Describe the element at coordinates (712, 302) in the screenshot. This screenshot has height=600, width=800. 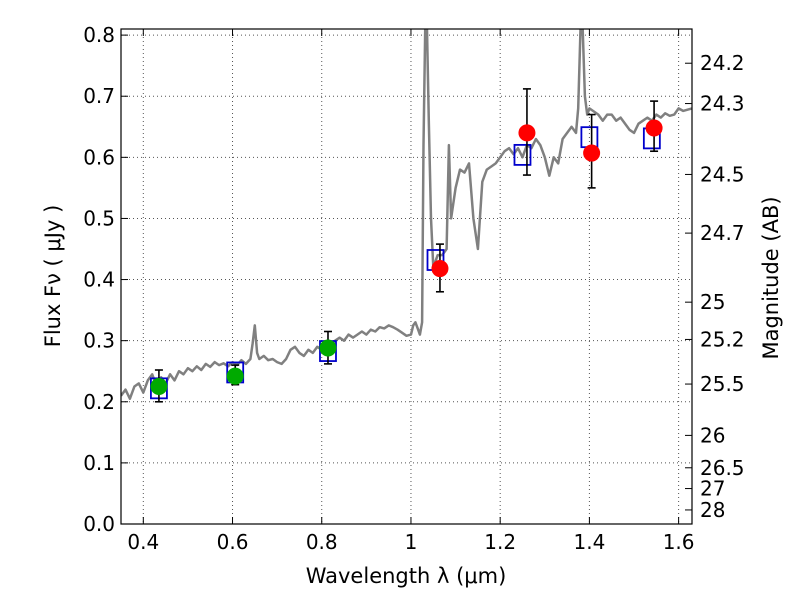
I see `right-tick-label: 25` at that location.